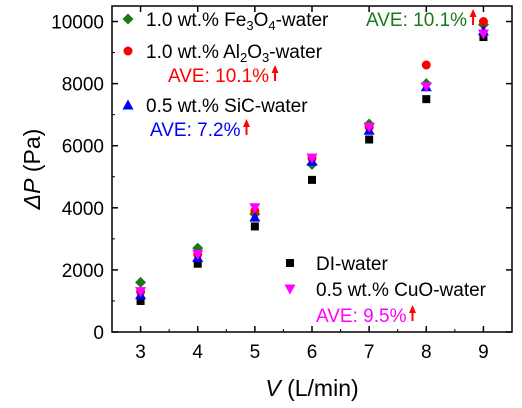 The height and width of the screenshot is (408, 522). What do you see at coordinates (77, 23) in the screenshot?
I see `y-tick-label: 10000` at bounding box center [77, 23].